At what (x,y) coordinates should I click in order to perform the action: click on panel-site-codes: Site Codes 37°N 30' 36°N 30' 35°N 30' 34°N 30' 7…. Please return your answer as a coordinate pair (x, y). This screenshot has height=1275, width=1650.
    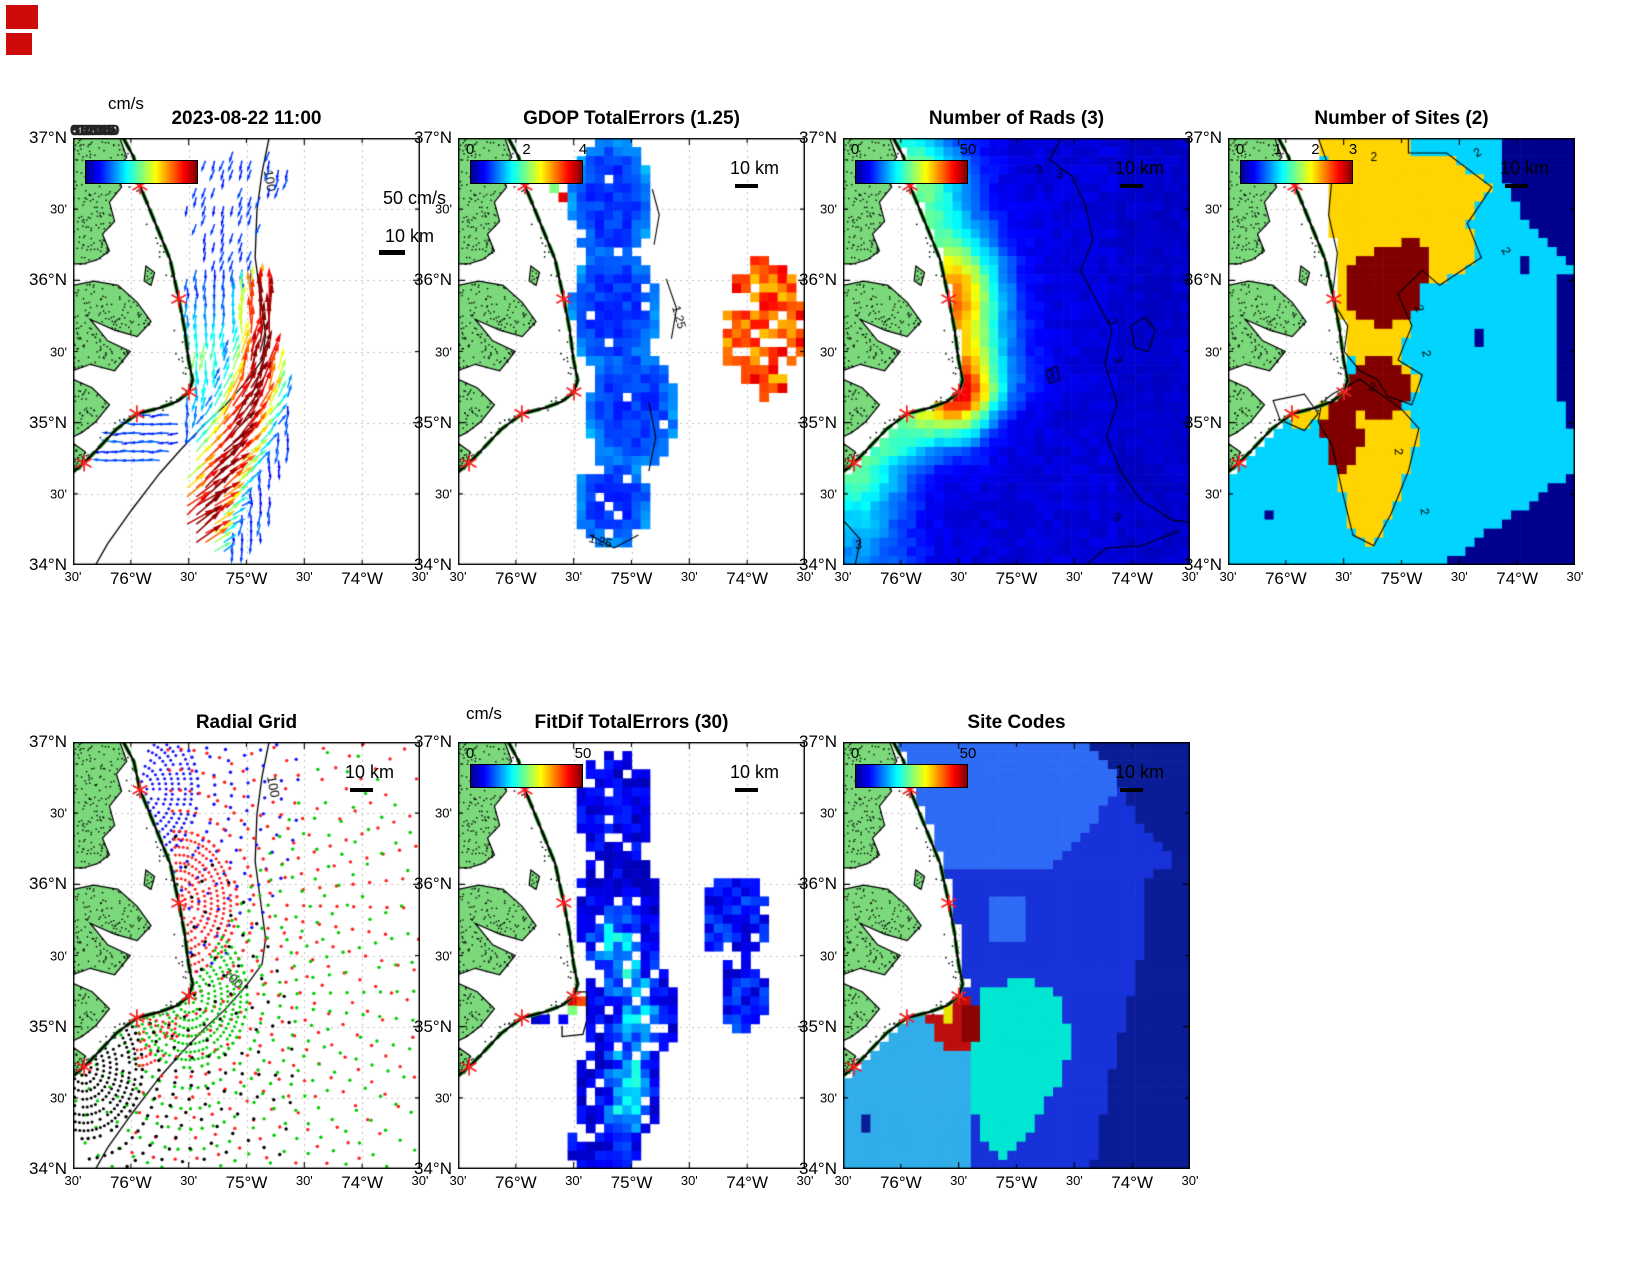
    Looking at the image, I should click on (998, 952).